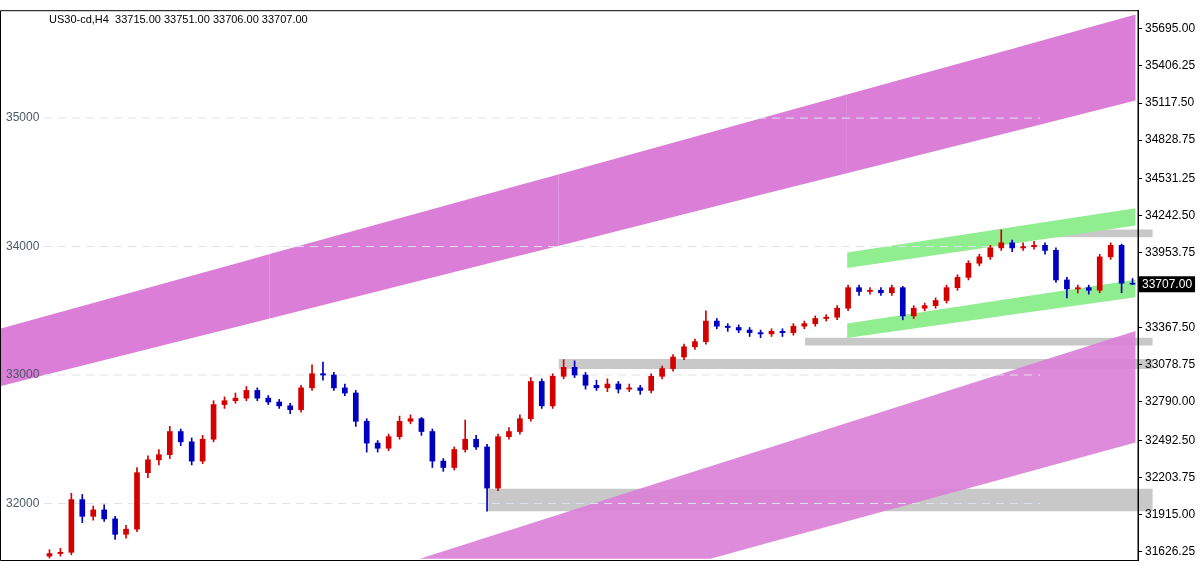  Describe the element at coordinates (1170, 28) in the screenshot. I see `y-tick-label: 35695.00` at that location.